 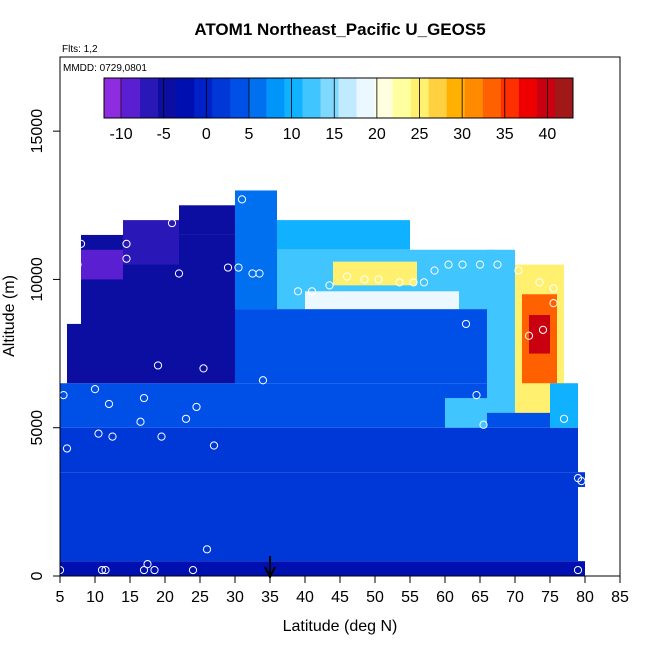 What do you see at coordinates (37, 279) in the screenshot?
I see `y-tick-label: 10000` at bounding box center [37, 279].